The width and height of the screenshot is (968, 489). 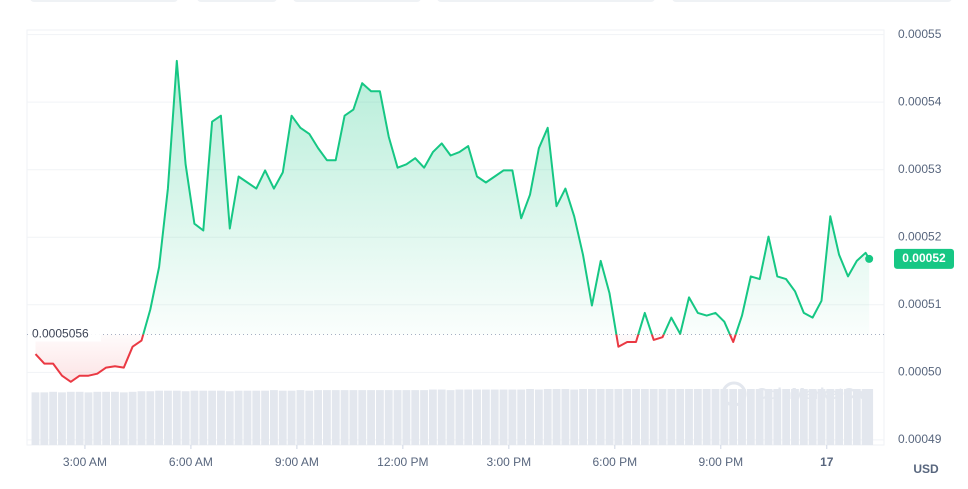 What do you see at coordinates (60, 334) in the screenshot?
I see `baseline-label: 0.0005056` at bounding box center [60, 334].